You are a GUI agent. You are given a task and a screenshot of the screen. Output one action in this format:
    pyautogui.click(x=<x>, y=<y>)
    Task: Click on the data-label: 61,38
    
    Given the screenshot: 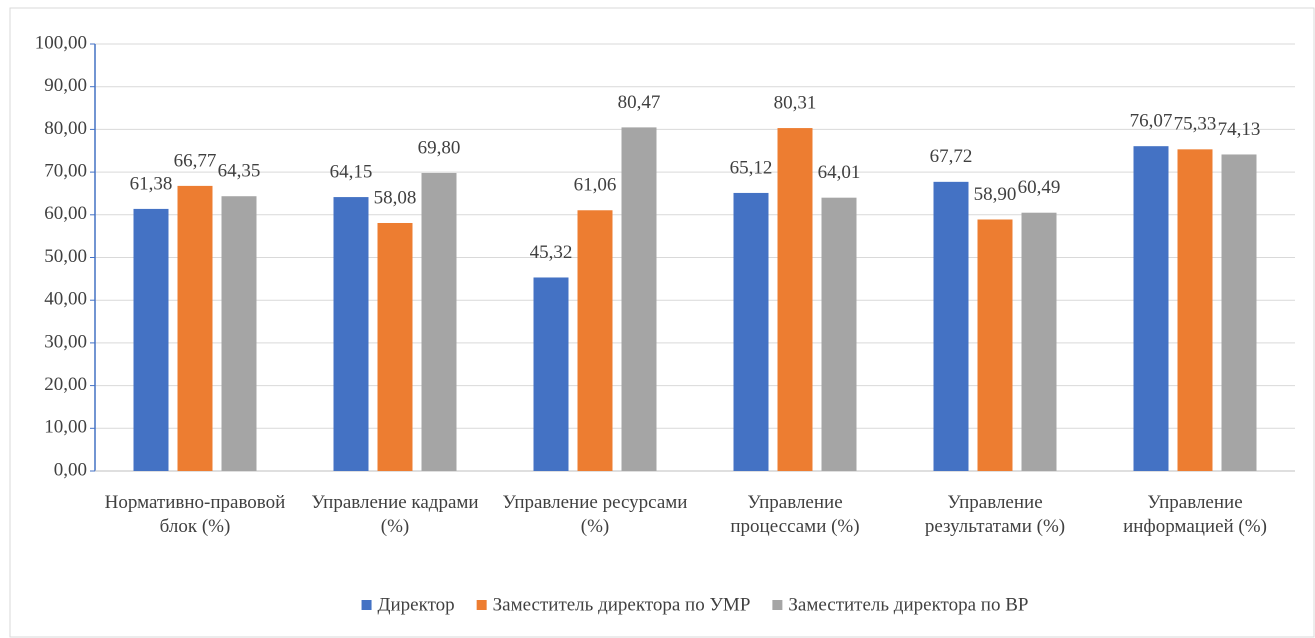 What is the action you would take?
    pyautogui.click(x=151, y=183)
    